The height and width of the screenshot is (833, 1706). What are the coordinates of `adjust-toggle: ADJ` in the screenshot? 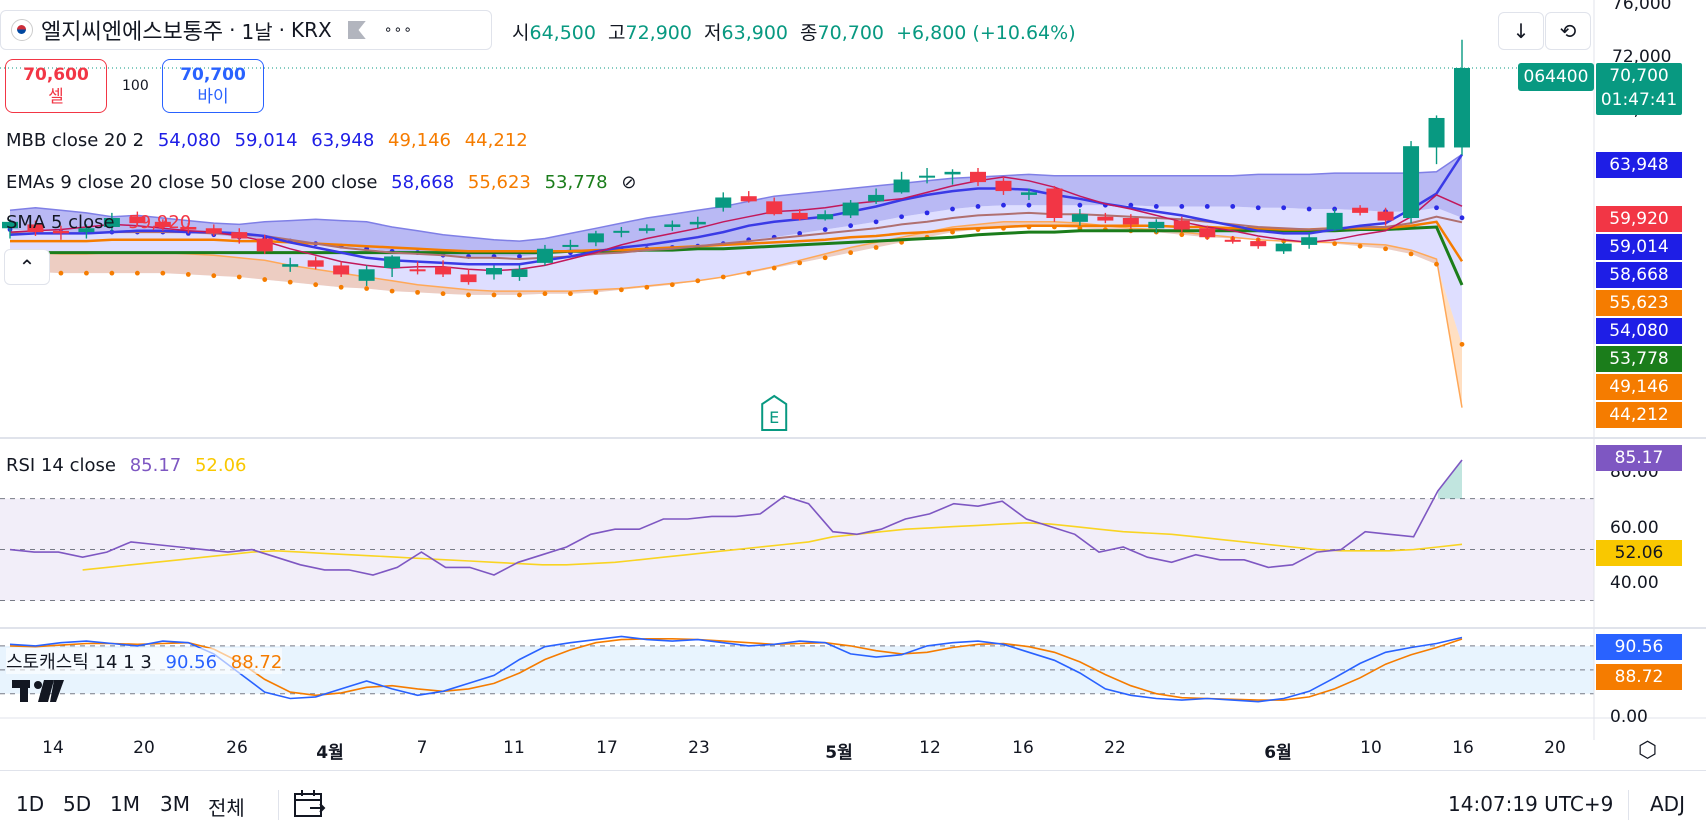 It's located at (1667, 804).